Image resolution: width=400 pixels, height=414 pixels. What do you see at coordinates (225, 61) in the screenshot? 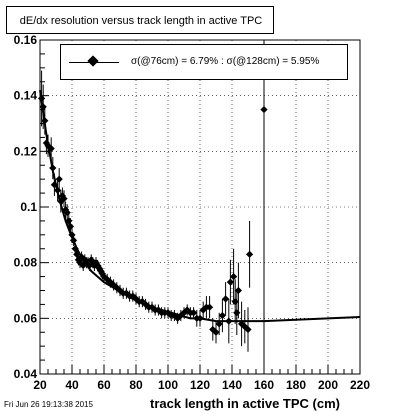
I see `legend-entry-label: σ(@76cm) = 6.79% : σ(@128cm) = 5.95%` at bounding box center [225, 61].